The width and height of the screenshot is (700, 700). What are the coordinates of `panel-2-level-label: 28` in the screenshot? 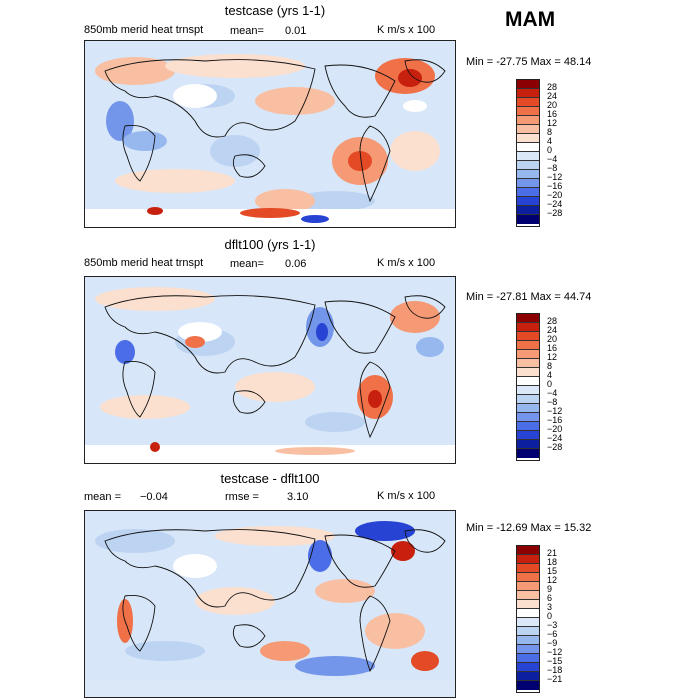 It's located at (552, 321).